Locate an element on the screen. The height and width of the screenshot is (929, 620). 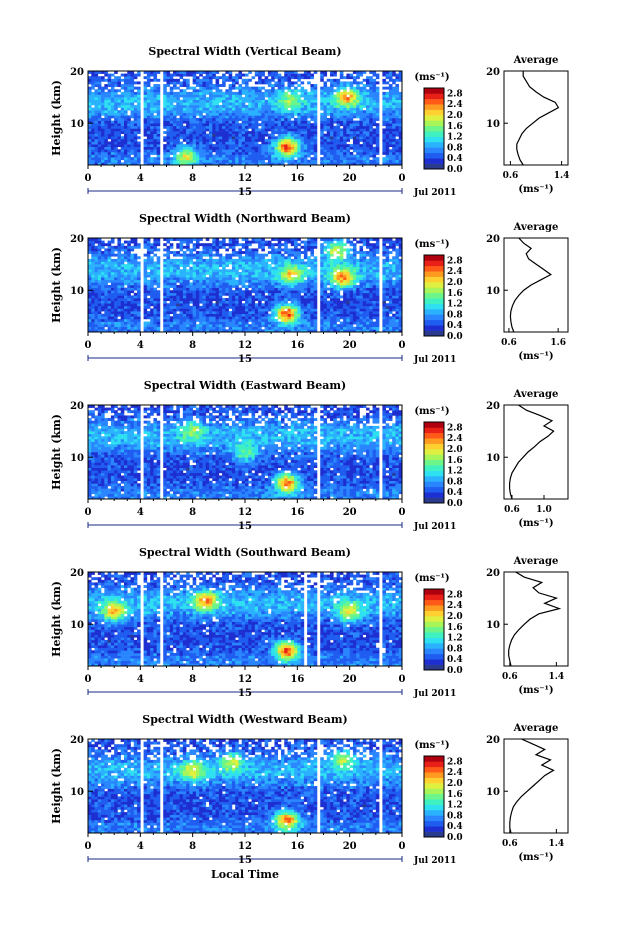
panel-title: Spectral Width (Vertical Beam) is located at coordinates (244, 51).